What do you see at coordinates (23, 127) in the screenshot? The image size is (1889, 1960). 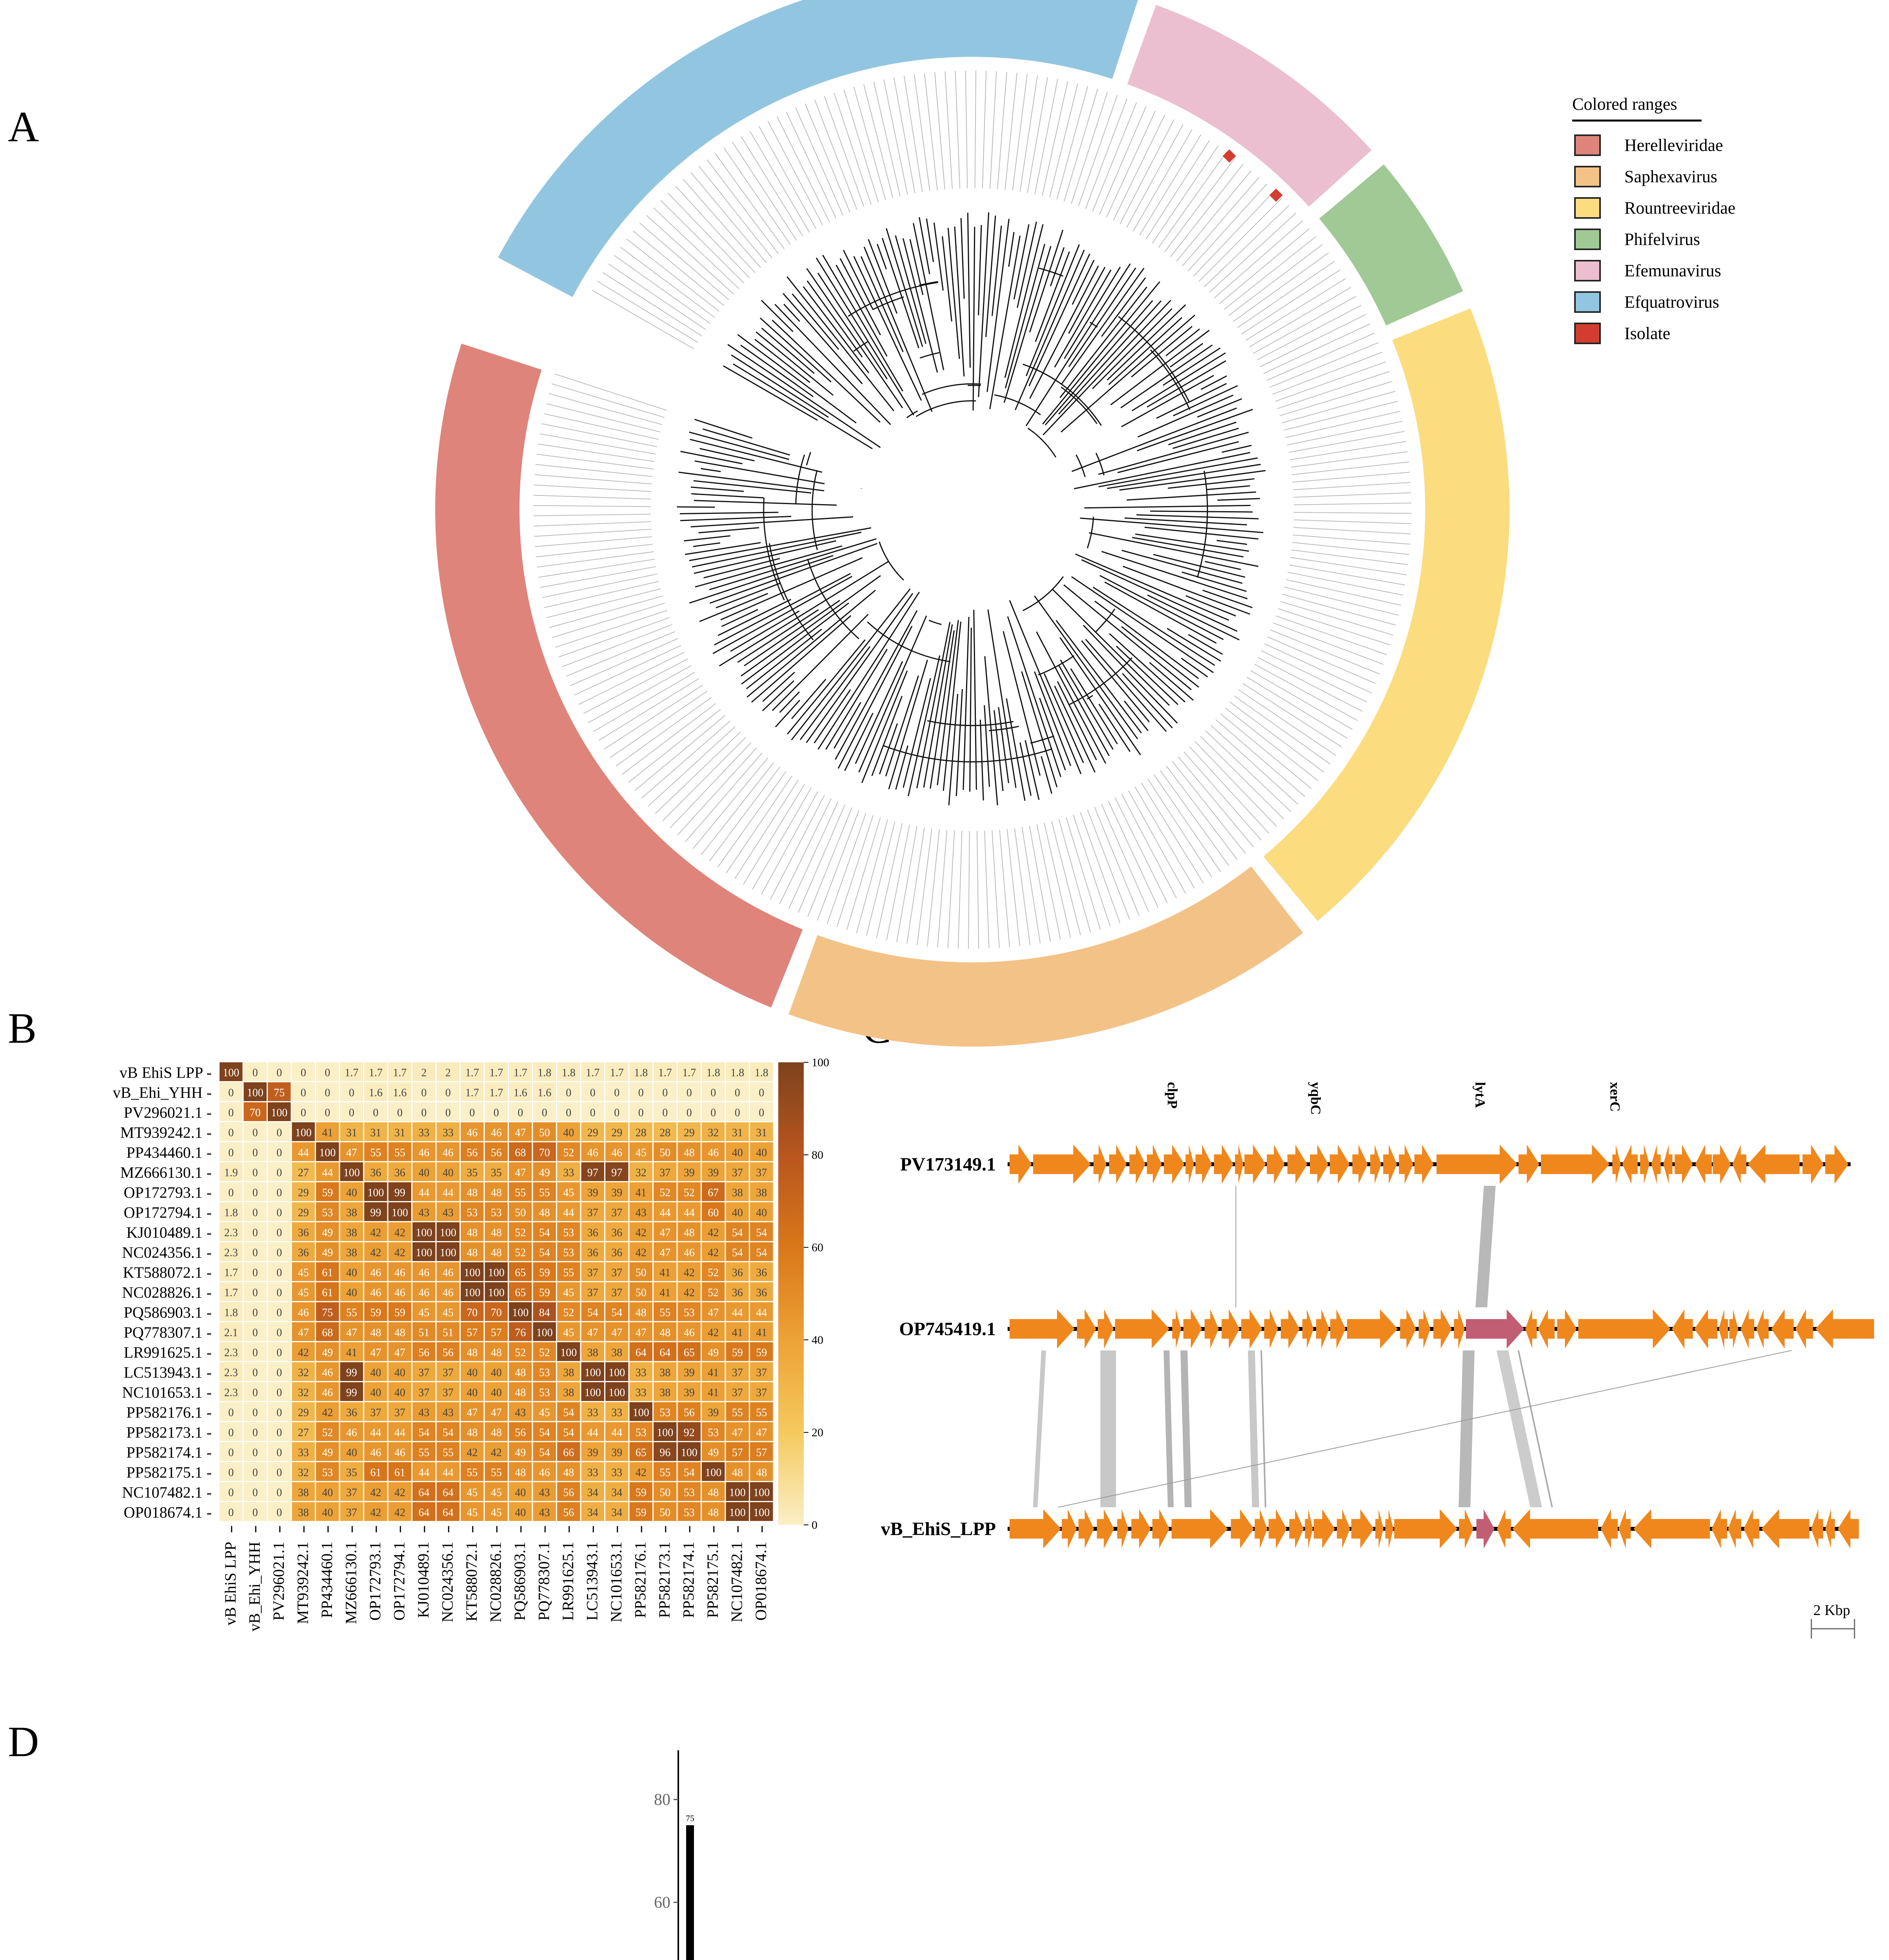 I see `panel-label-a: A` at bounding box center [23, 127].